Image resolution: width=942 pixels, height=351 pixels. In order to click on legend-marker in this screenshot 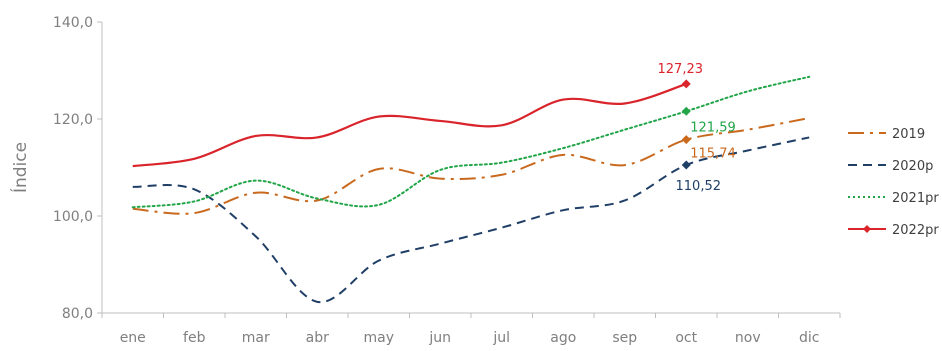, I will do `click(867, 229)`.